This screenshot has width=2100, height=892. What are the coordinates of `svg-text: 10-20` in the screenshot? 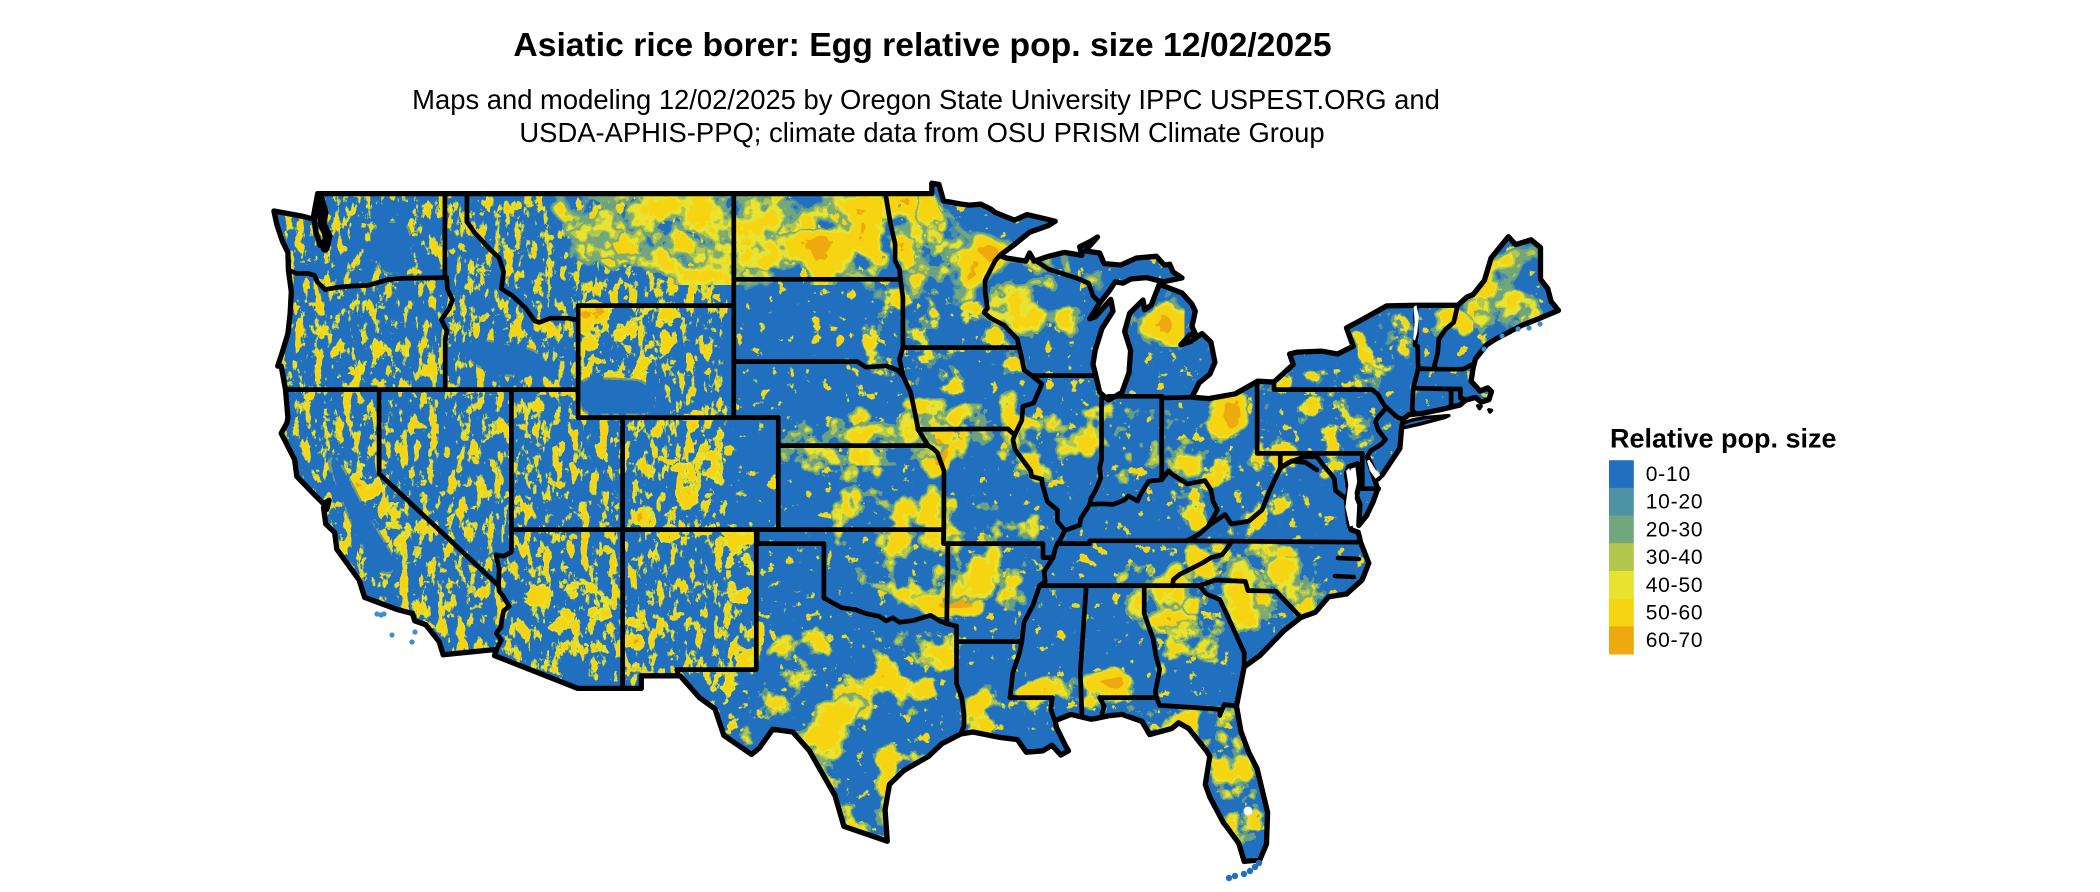 It's located at (1675, 502).